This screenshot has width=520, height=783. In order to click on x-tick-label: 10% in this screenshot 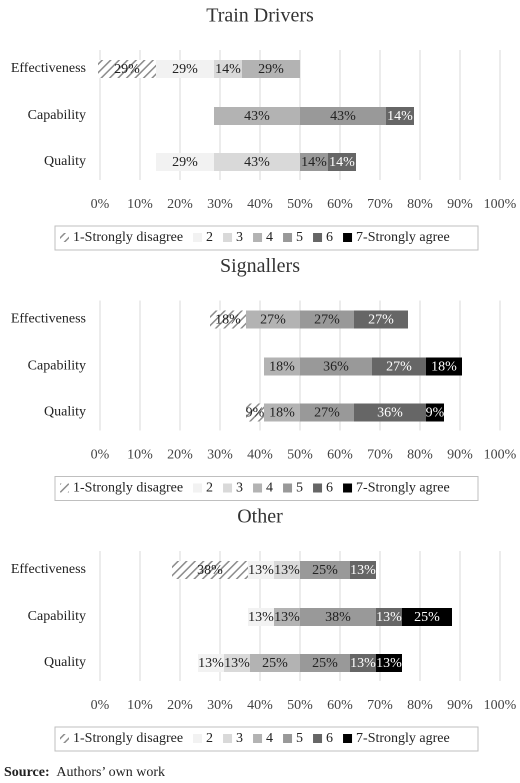, I will do `click(140, 705)`.